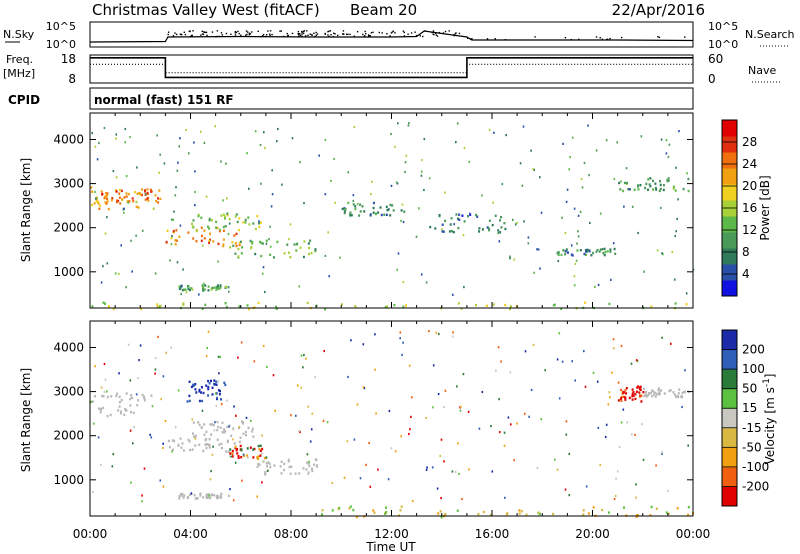 The height and width of the screenshot is (554, 800). Describe the element at coordinates (68, 436) in the screenshot. I see `y-tick-label: 2000` at that location.